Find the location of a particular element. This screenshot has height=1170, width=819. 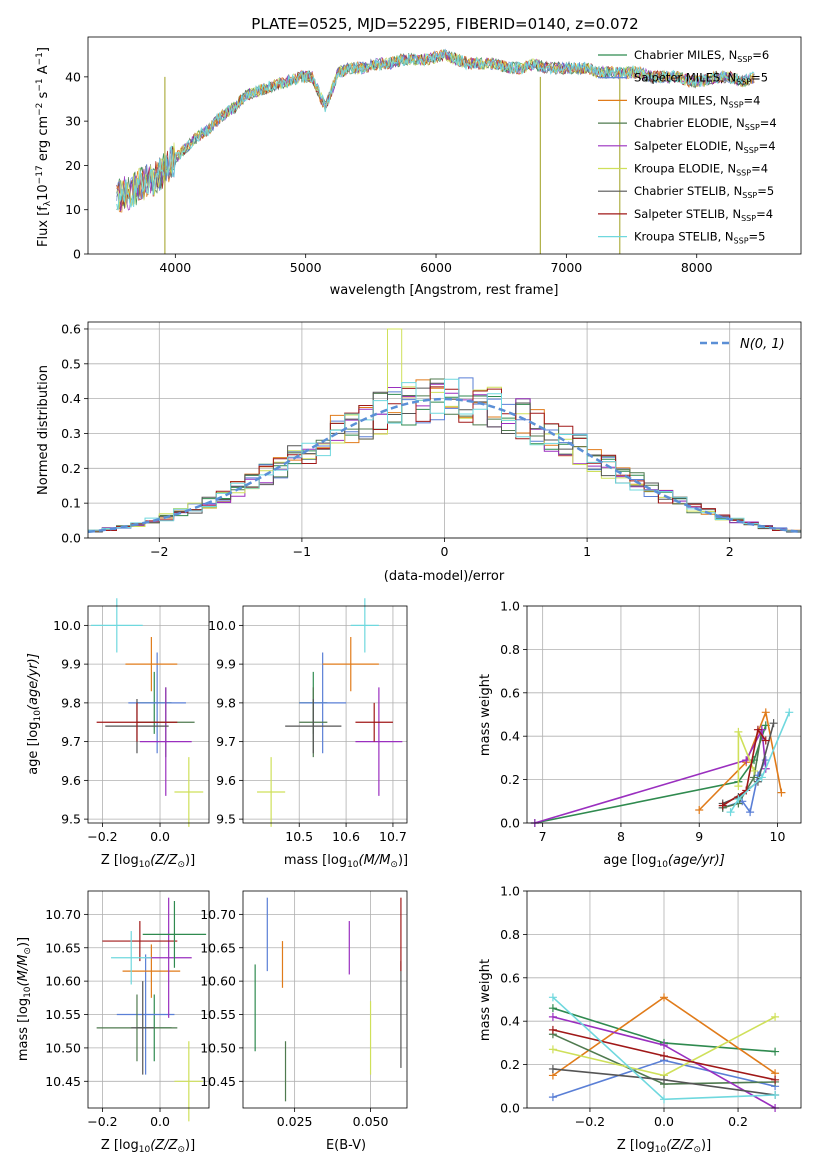

y-tick-label: 10.45 is located at coordinates (63, 1081).